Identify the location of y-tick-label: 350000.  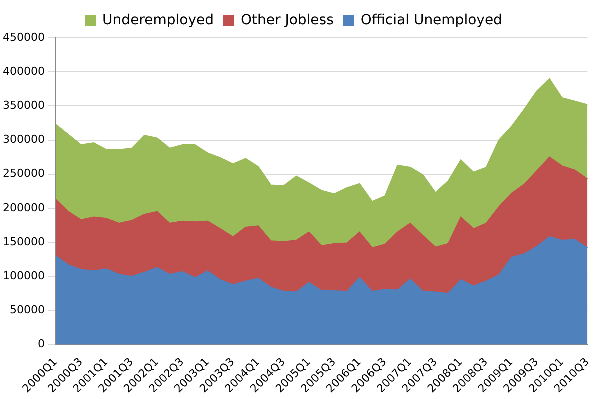
(23, 105).